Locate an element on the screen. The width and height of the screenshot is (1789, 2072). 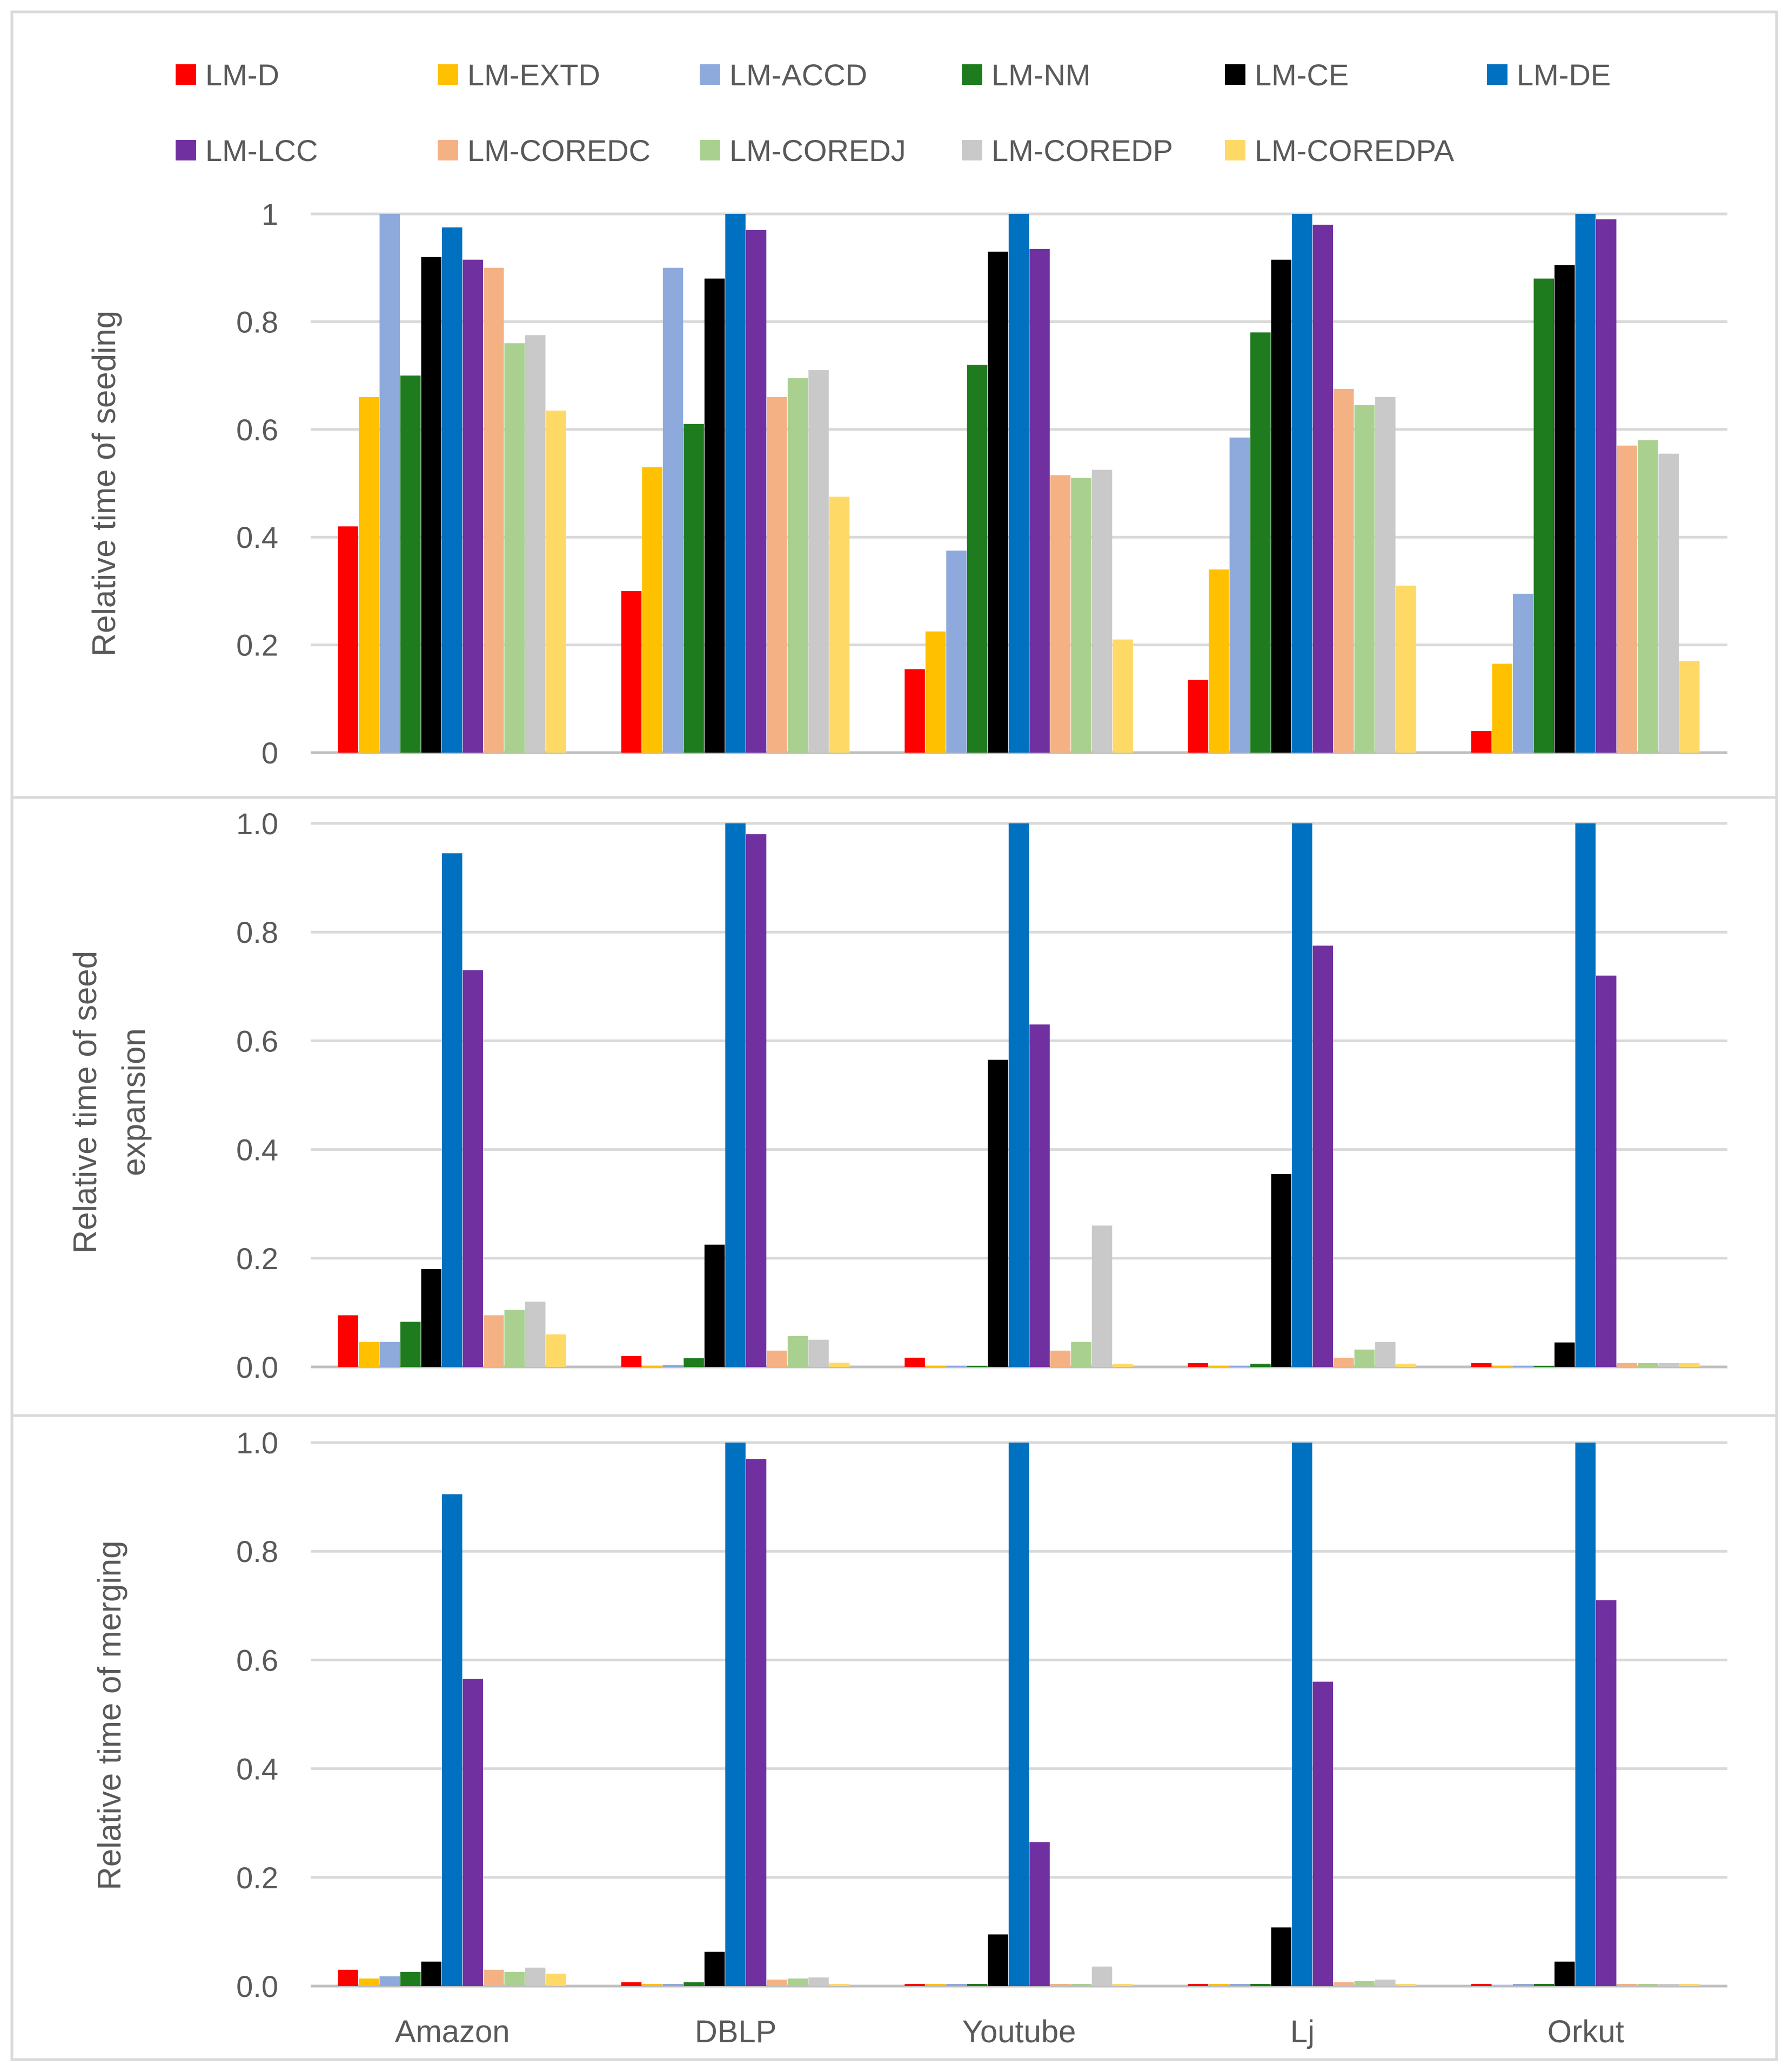
bar-3-lm-d-orkut is located at coordinates (1481, 1985).